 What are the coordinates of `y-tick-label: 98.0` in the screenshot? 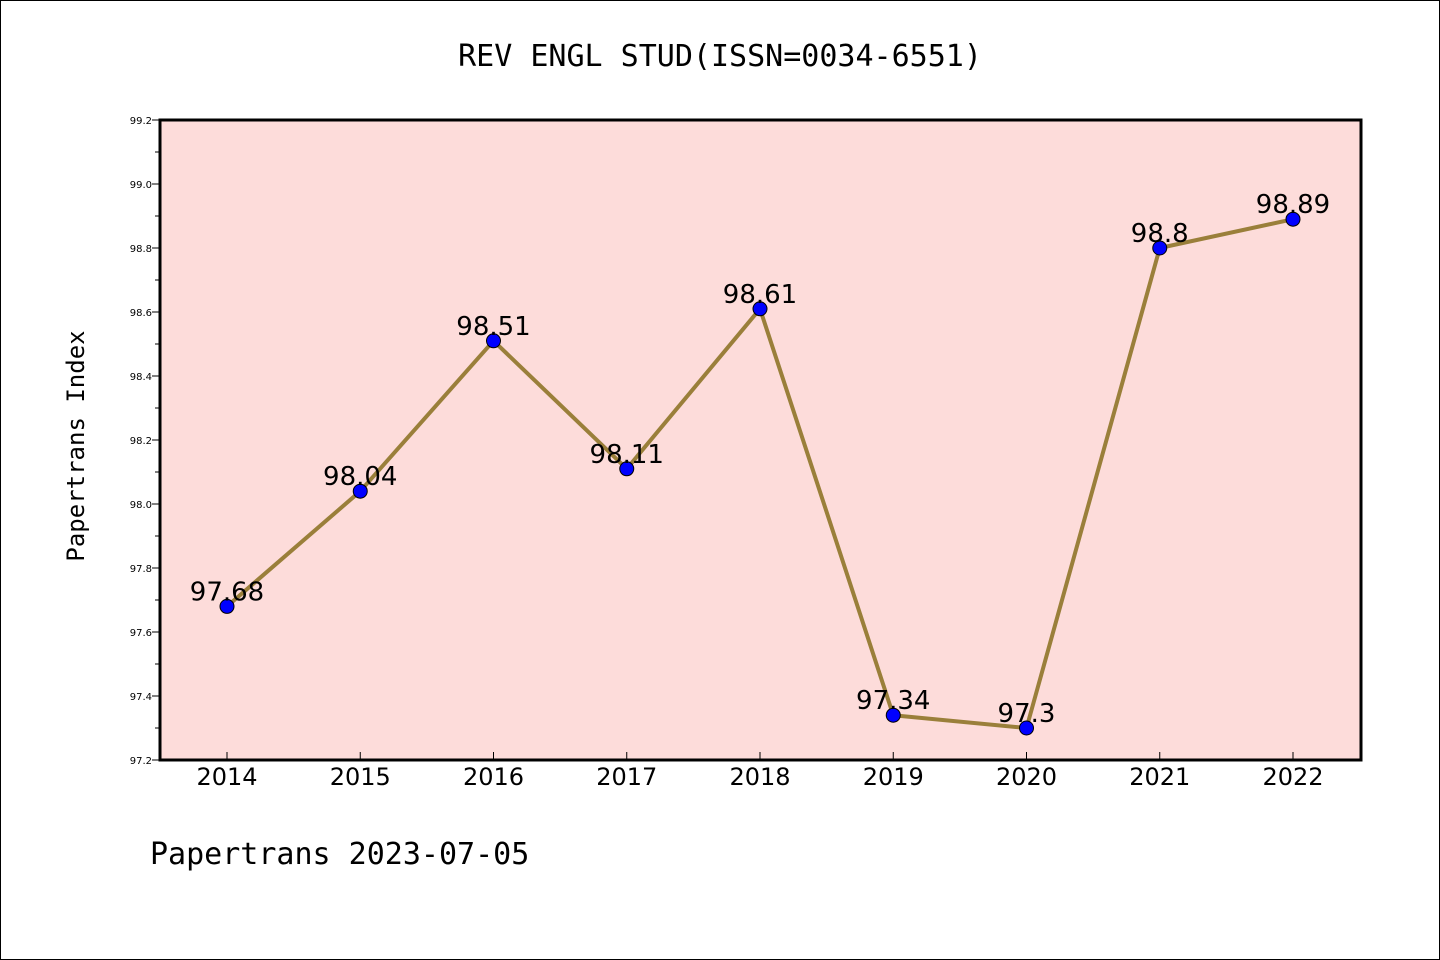 It's located at (141, 505).